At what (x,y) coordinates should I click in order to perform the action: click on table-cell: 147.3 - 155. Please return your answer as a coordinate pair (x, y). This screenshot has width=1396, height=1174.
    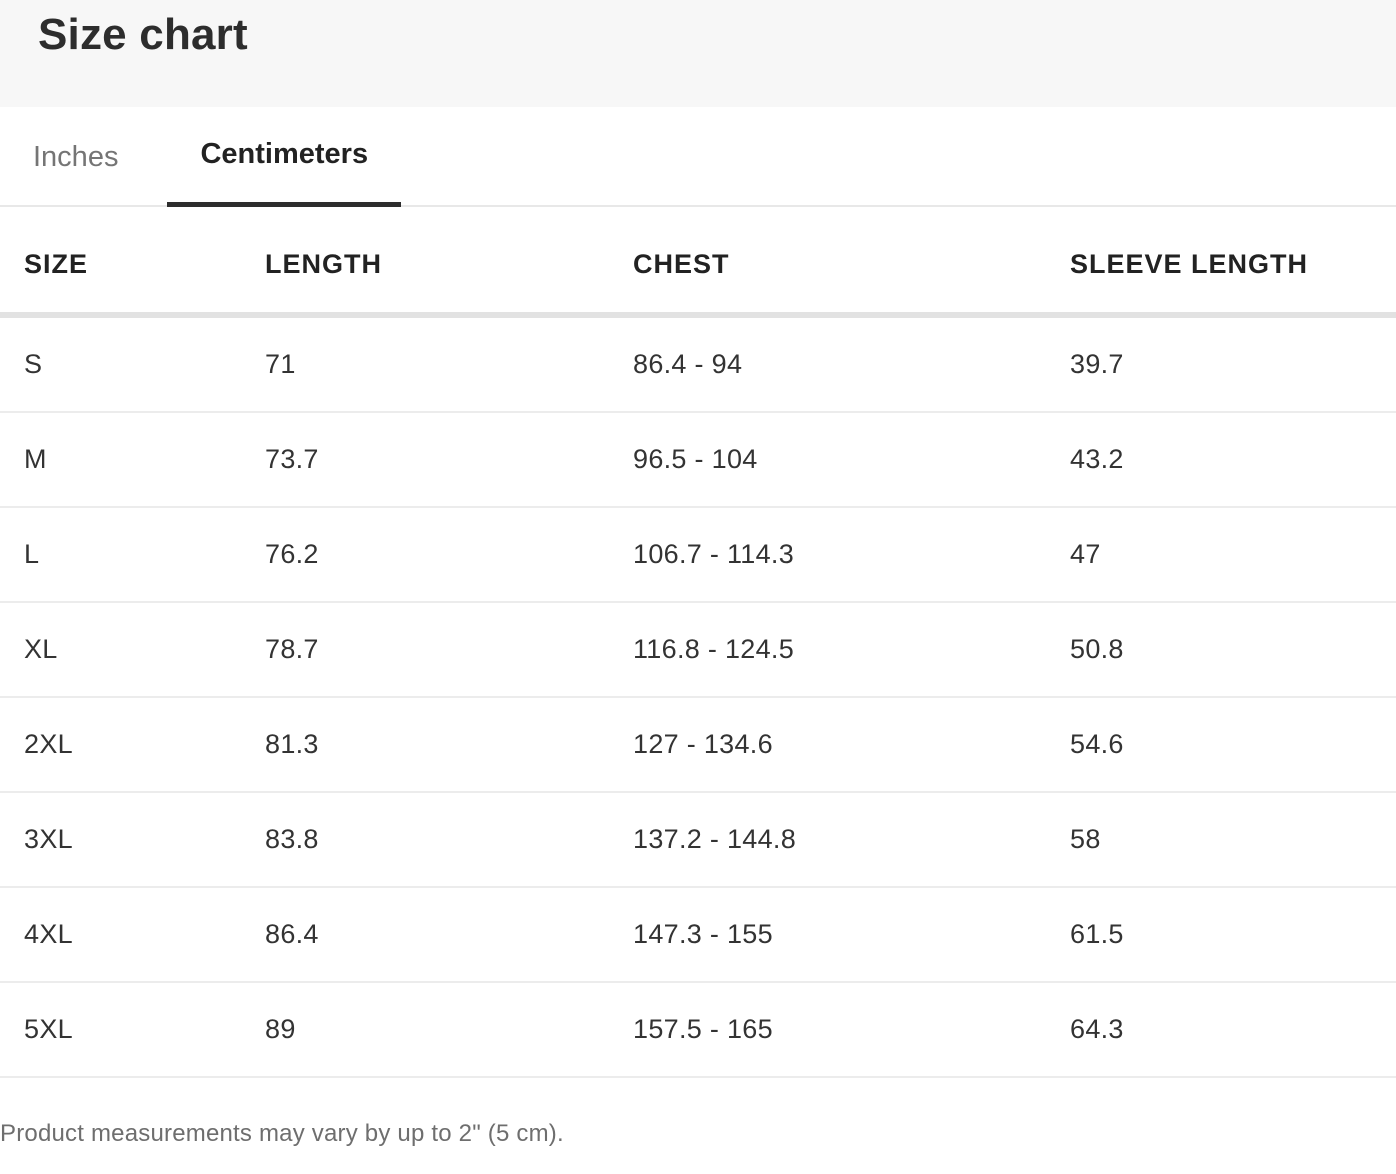
    Looking at the image, I should click on (703, 934).